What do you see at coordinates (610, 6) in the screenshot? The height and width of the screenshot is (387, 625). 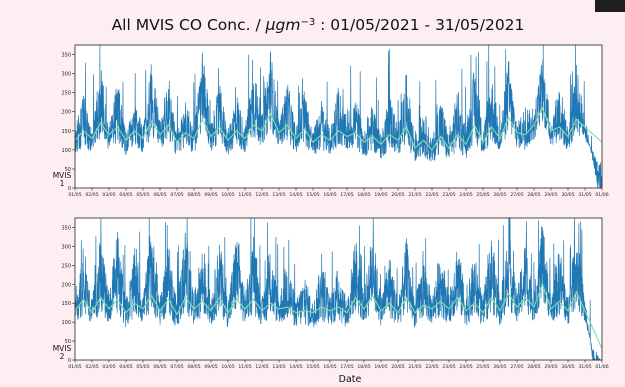 I see `window-corner-block` at bounding box center [610, 6].